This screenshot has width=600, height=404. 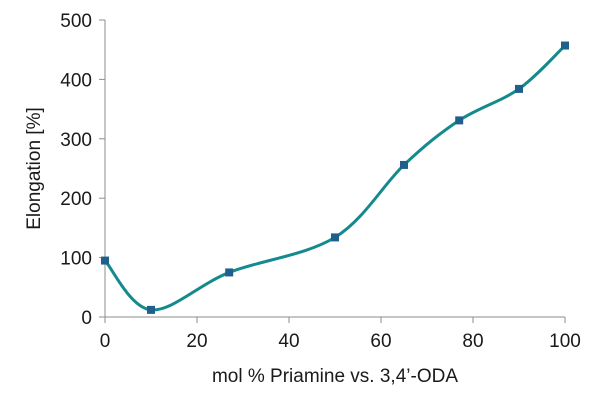 I want to click on x-tick-label: 100, so click(x=565, y=341).